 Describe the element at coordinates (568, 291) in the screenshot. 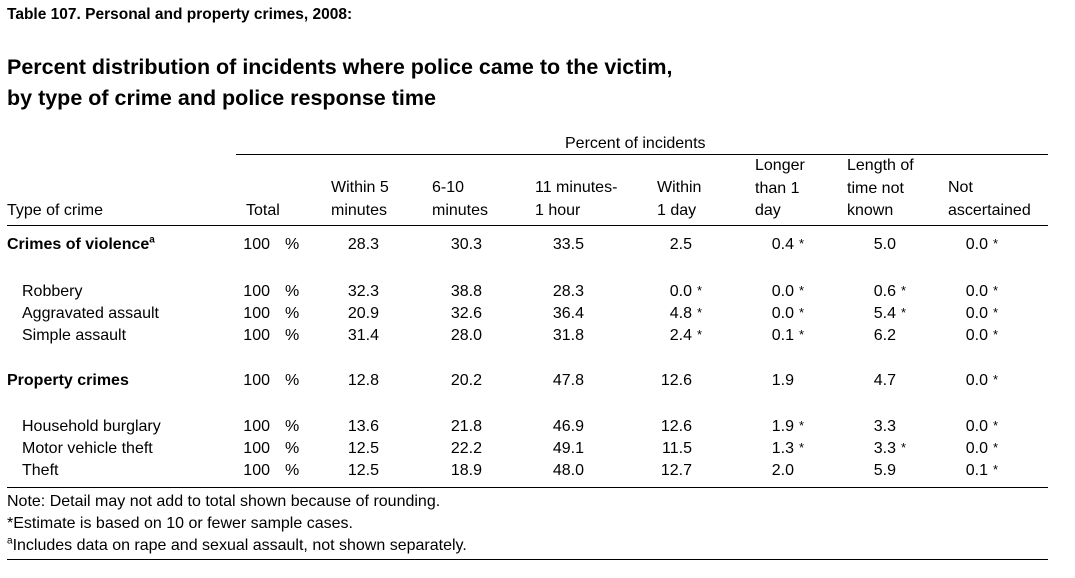

I see `cell-eleven: 28.3` at that location.